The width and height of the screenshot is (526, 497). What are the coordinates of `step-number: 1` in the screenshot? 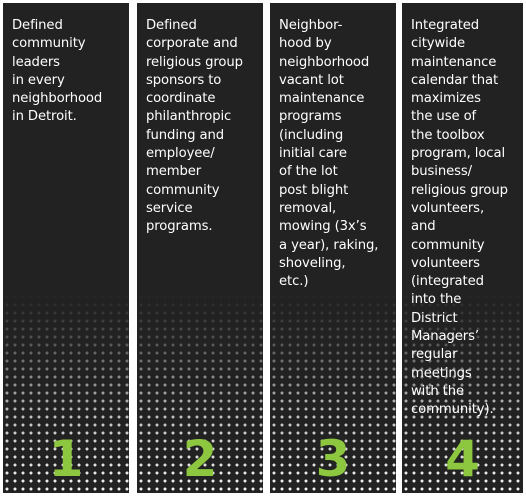 It's located at (66, 459).